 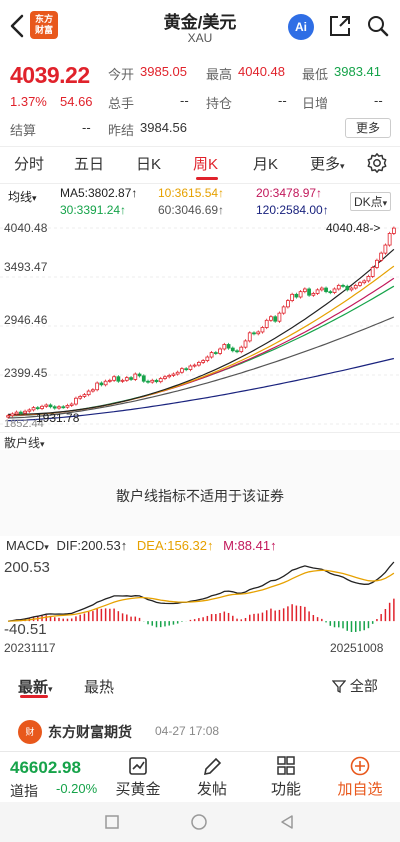 I want to click on position-label: 持仓, so click(x=219, y=103).